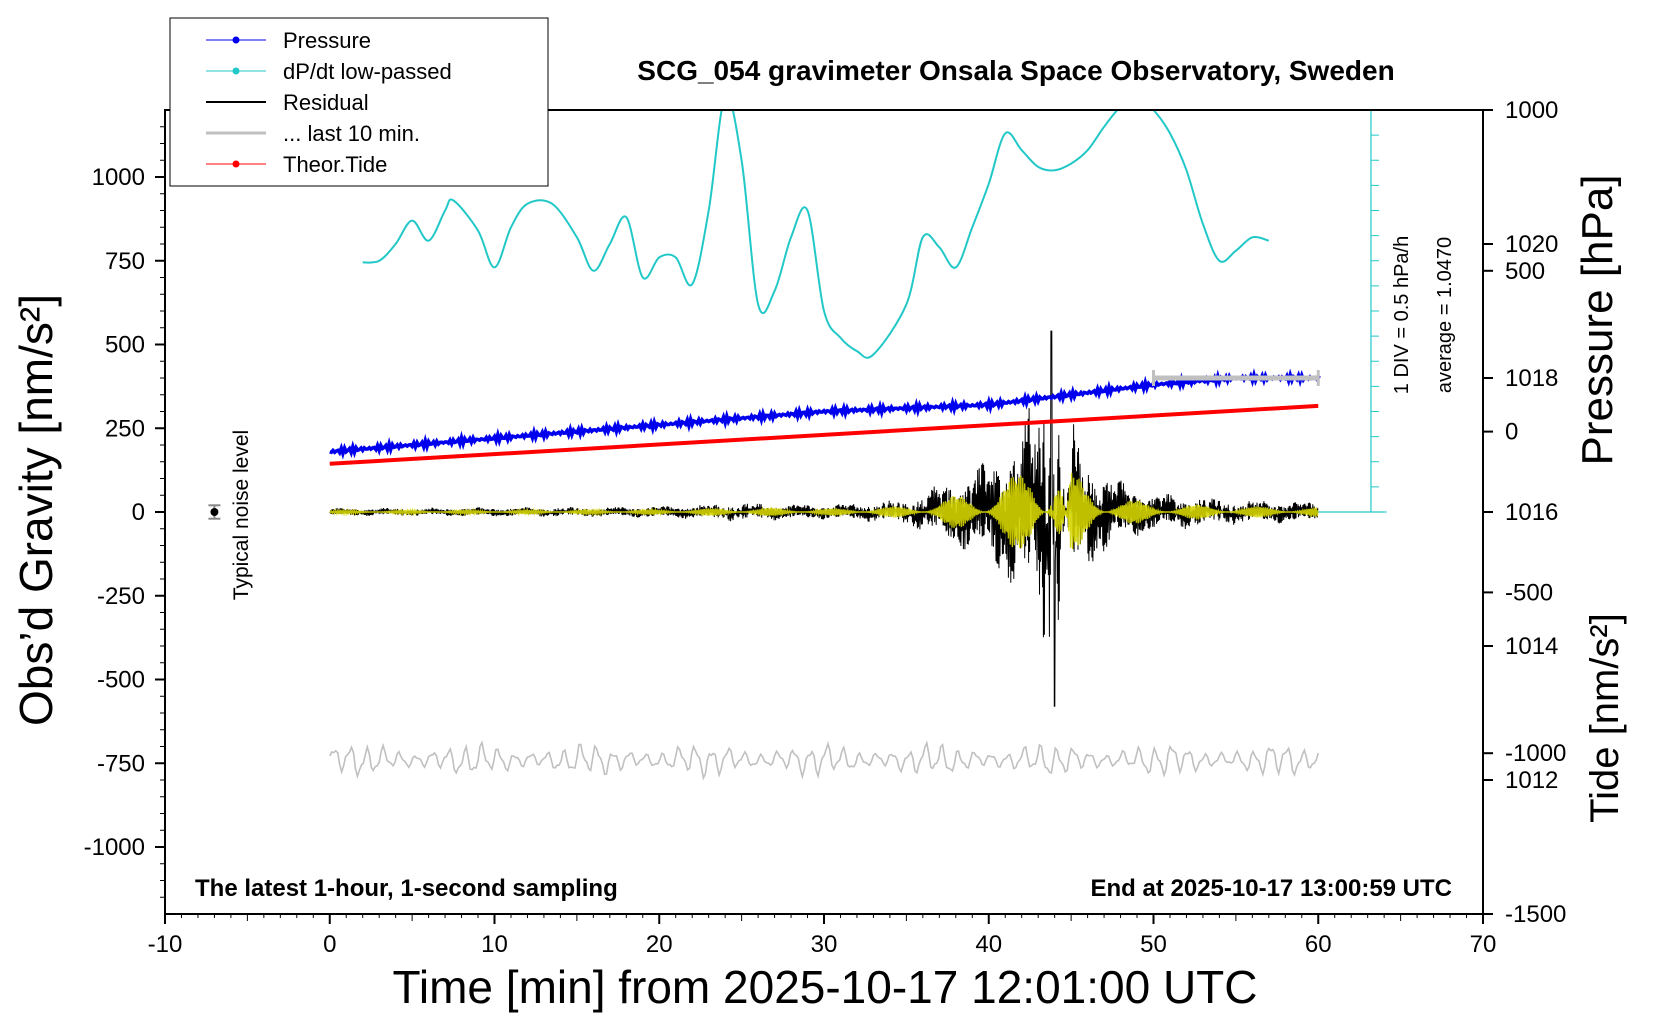  Describe the element at coordinates (1318, 944) in the screenshot. I see `x-tick-label: 60` at that location.